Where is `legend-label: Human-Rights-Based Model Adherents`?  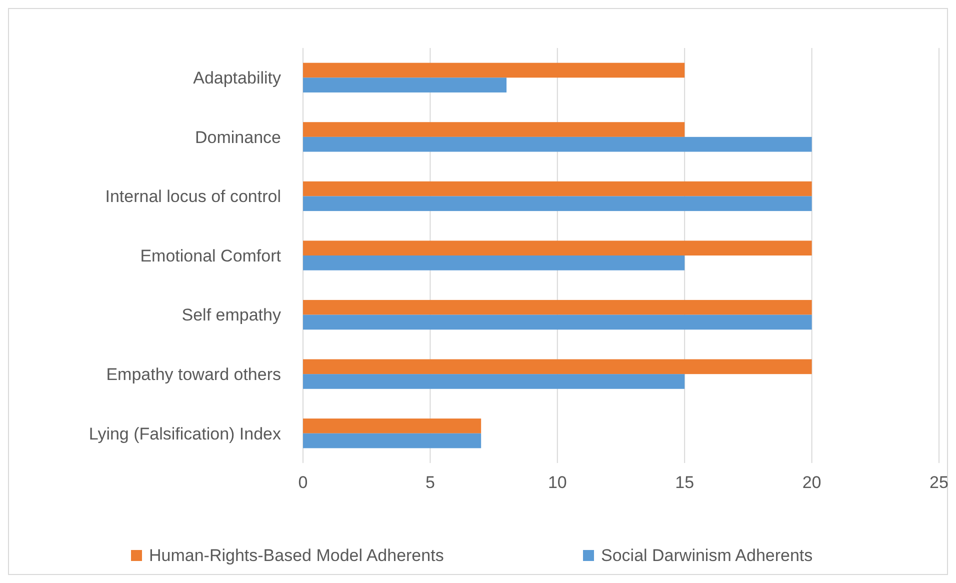 legend-label: Human-Rights-Based Model Adherents is located at coordinates (296, 555).